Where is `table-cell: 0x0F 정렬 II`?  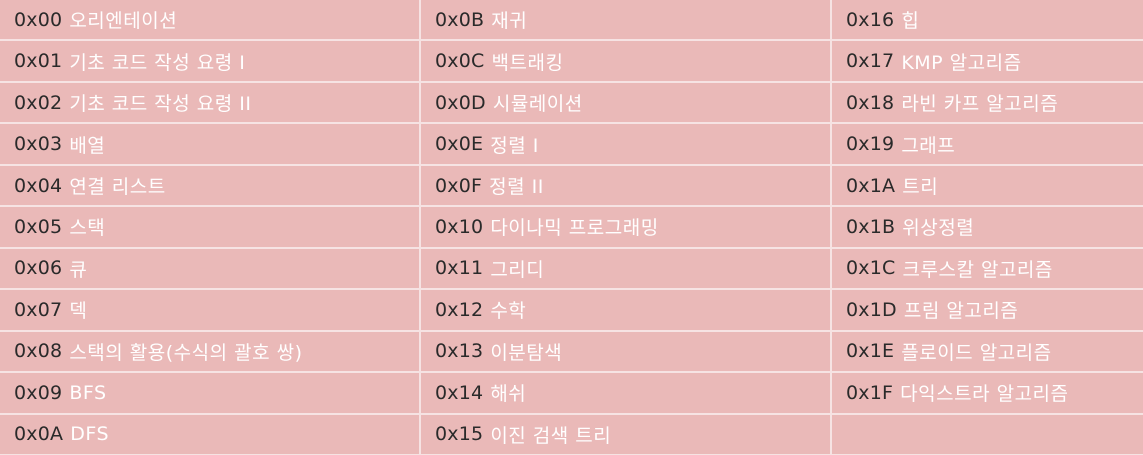 table-cell: 0x0F 정렬 II is located at coordinates (625, 185).